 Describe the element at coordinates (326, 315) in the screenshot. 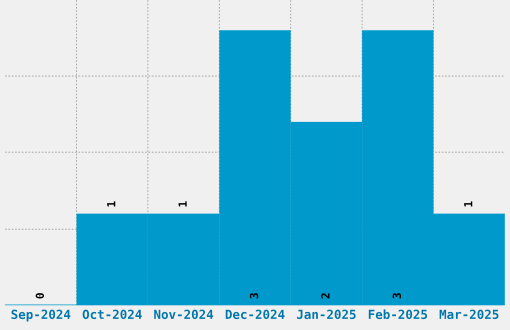

I see `x-tick-label: Jan-2025` at that location.